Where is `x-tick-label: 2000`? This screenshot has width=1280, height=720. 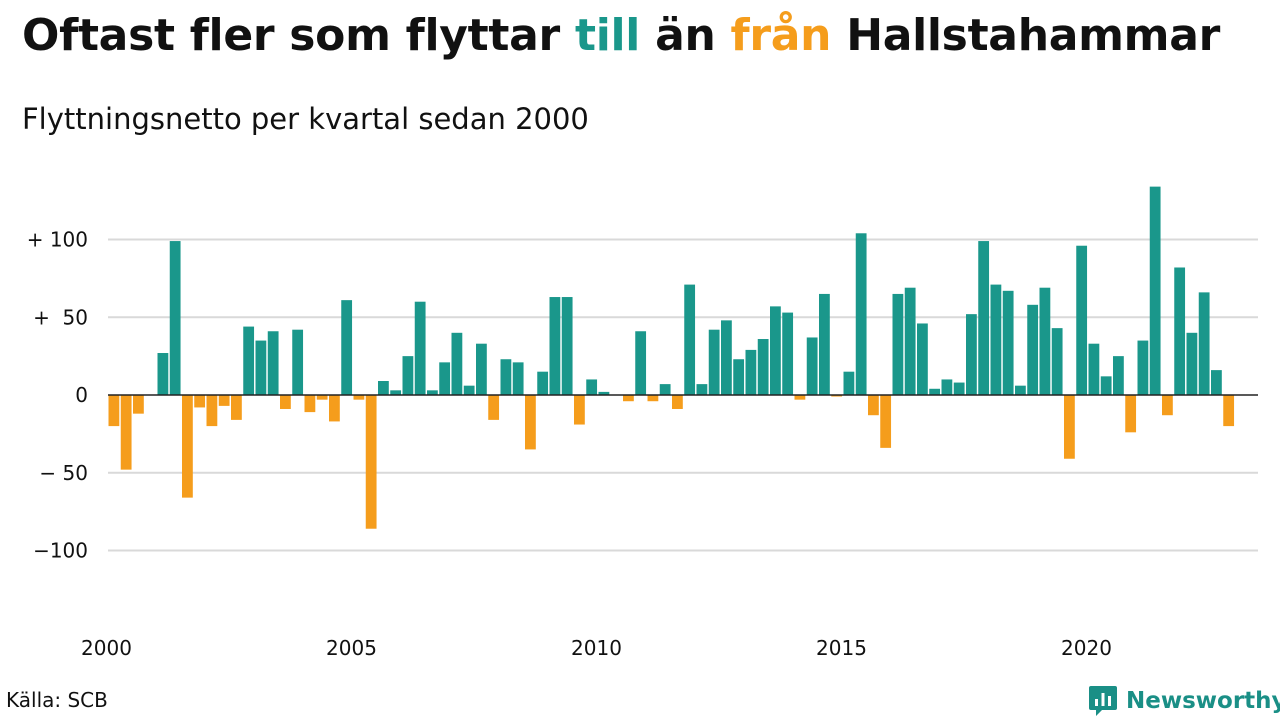
x-tick-label: 2000 is located at coordinates (106, 648).